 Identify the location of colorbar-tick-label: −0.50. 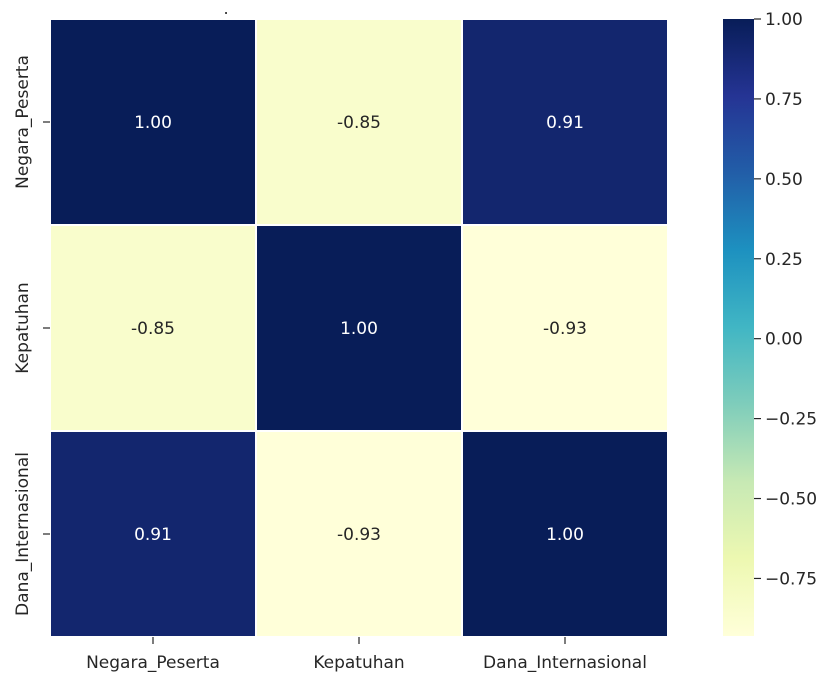
(791, 500).